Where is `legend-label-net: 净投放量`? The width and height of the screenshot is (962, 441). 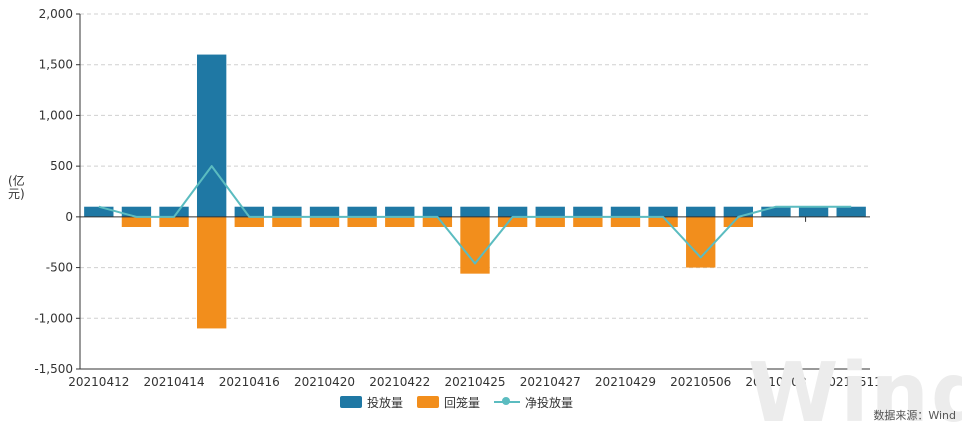
legend-label-net: 净投放量 is located at coordinates (549, 402).